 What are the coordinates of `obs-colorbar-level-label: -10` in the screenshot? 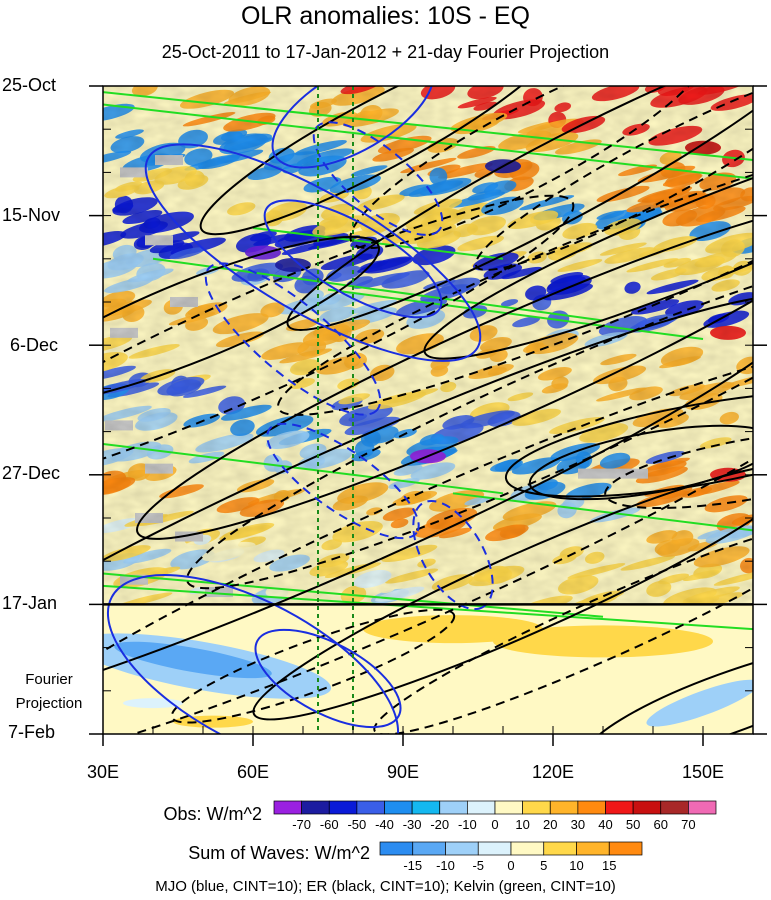 It's located at (467, 824).